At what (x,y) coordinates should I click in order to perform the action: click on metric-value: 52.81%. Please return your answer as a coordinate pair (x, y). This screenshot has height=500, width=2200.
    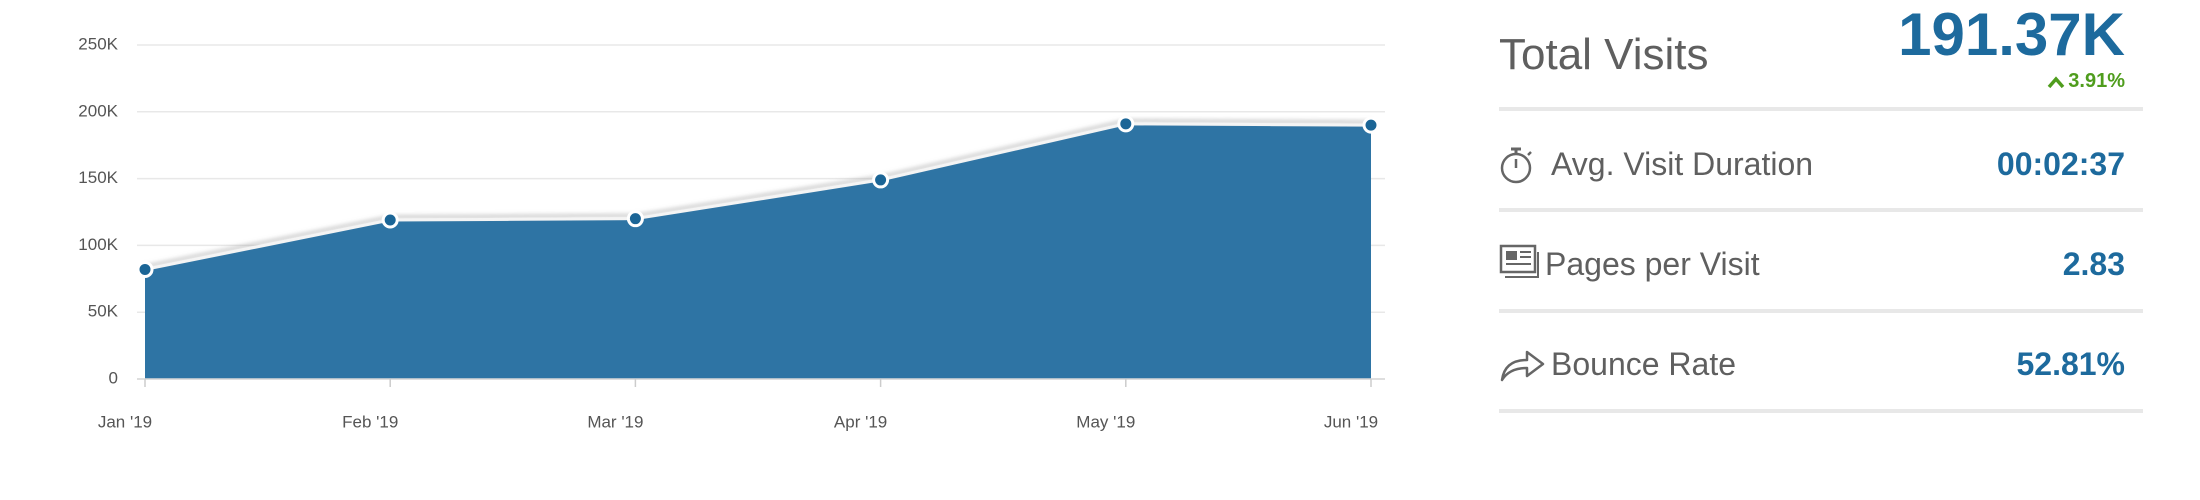
    Looking at the image, I should click on (2070, 364).